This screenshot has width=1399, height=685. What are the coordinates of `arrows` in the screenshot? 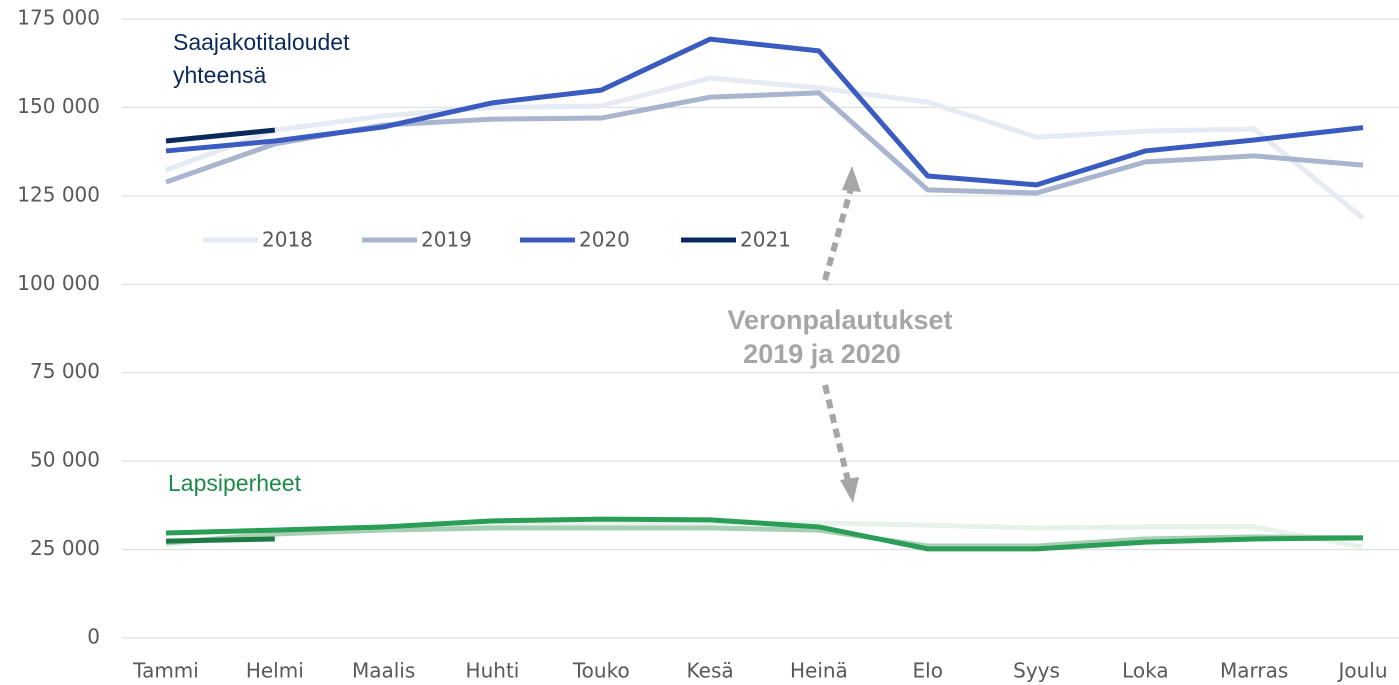 It's located at (838, 335).